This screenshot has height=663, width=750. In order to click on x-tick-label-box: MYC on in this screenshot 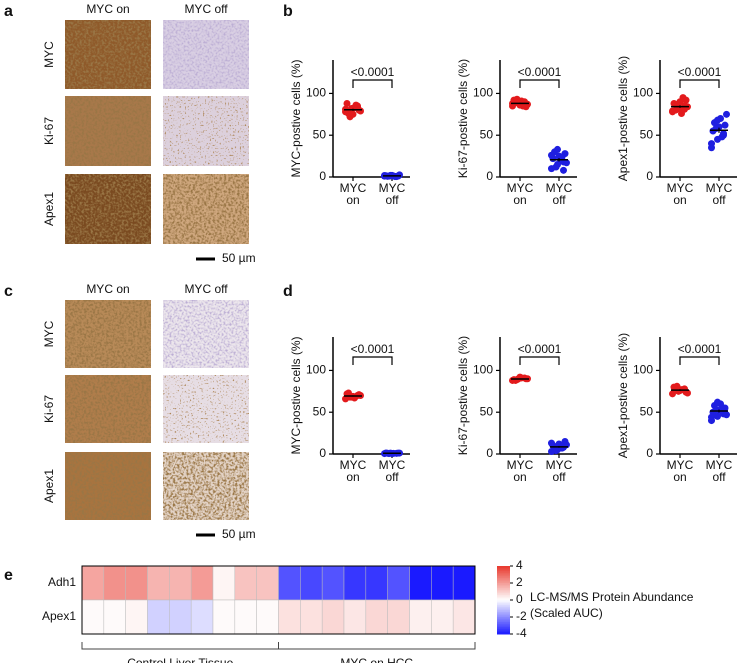, I will do `click(353, 471)`.